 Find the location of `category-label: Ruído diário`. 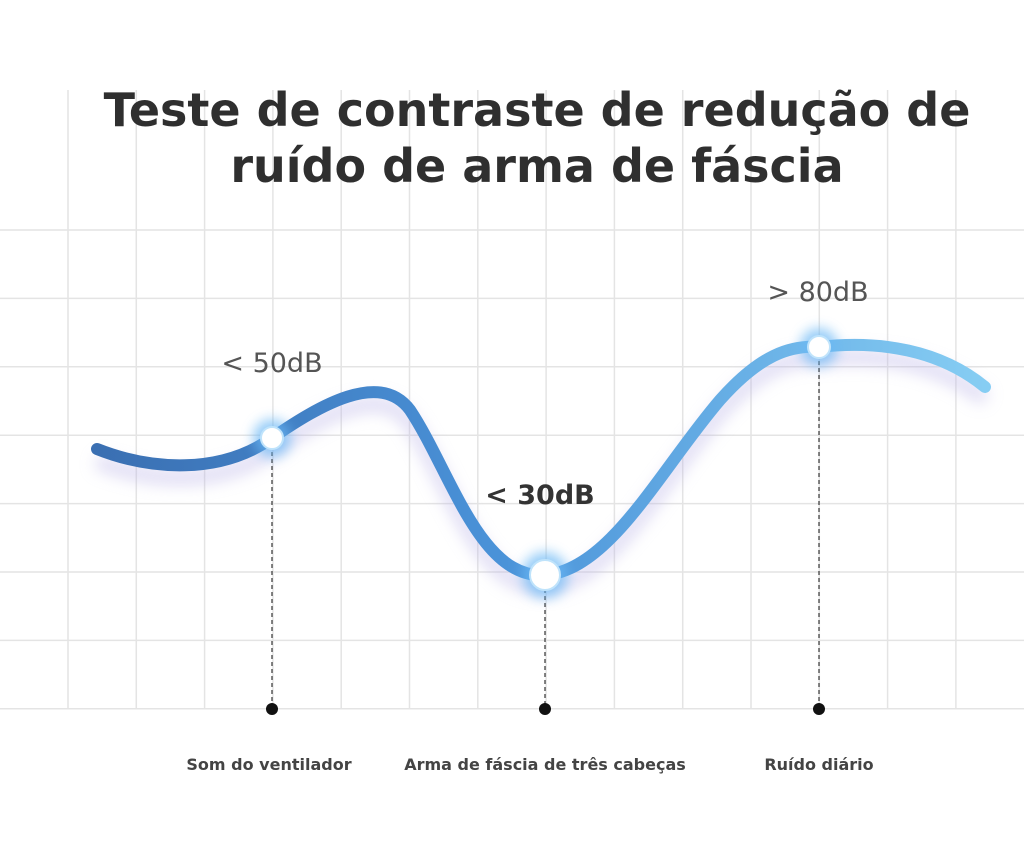

category-label: Ruído diário is located at coordinates (818, 764).